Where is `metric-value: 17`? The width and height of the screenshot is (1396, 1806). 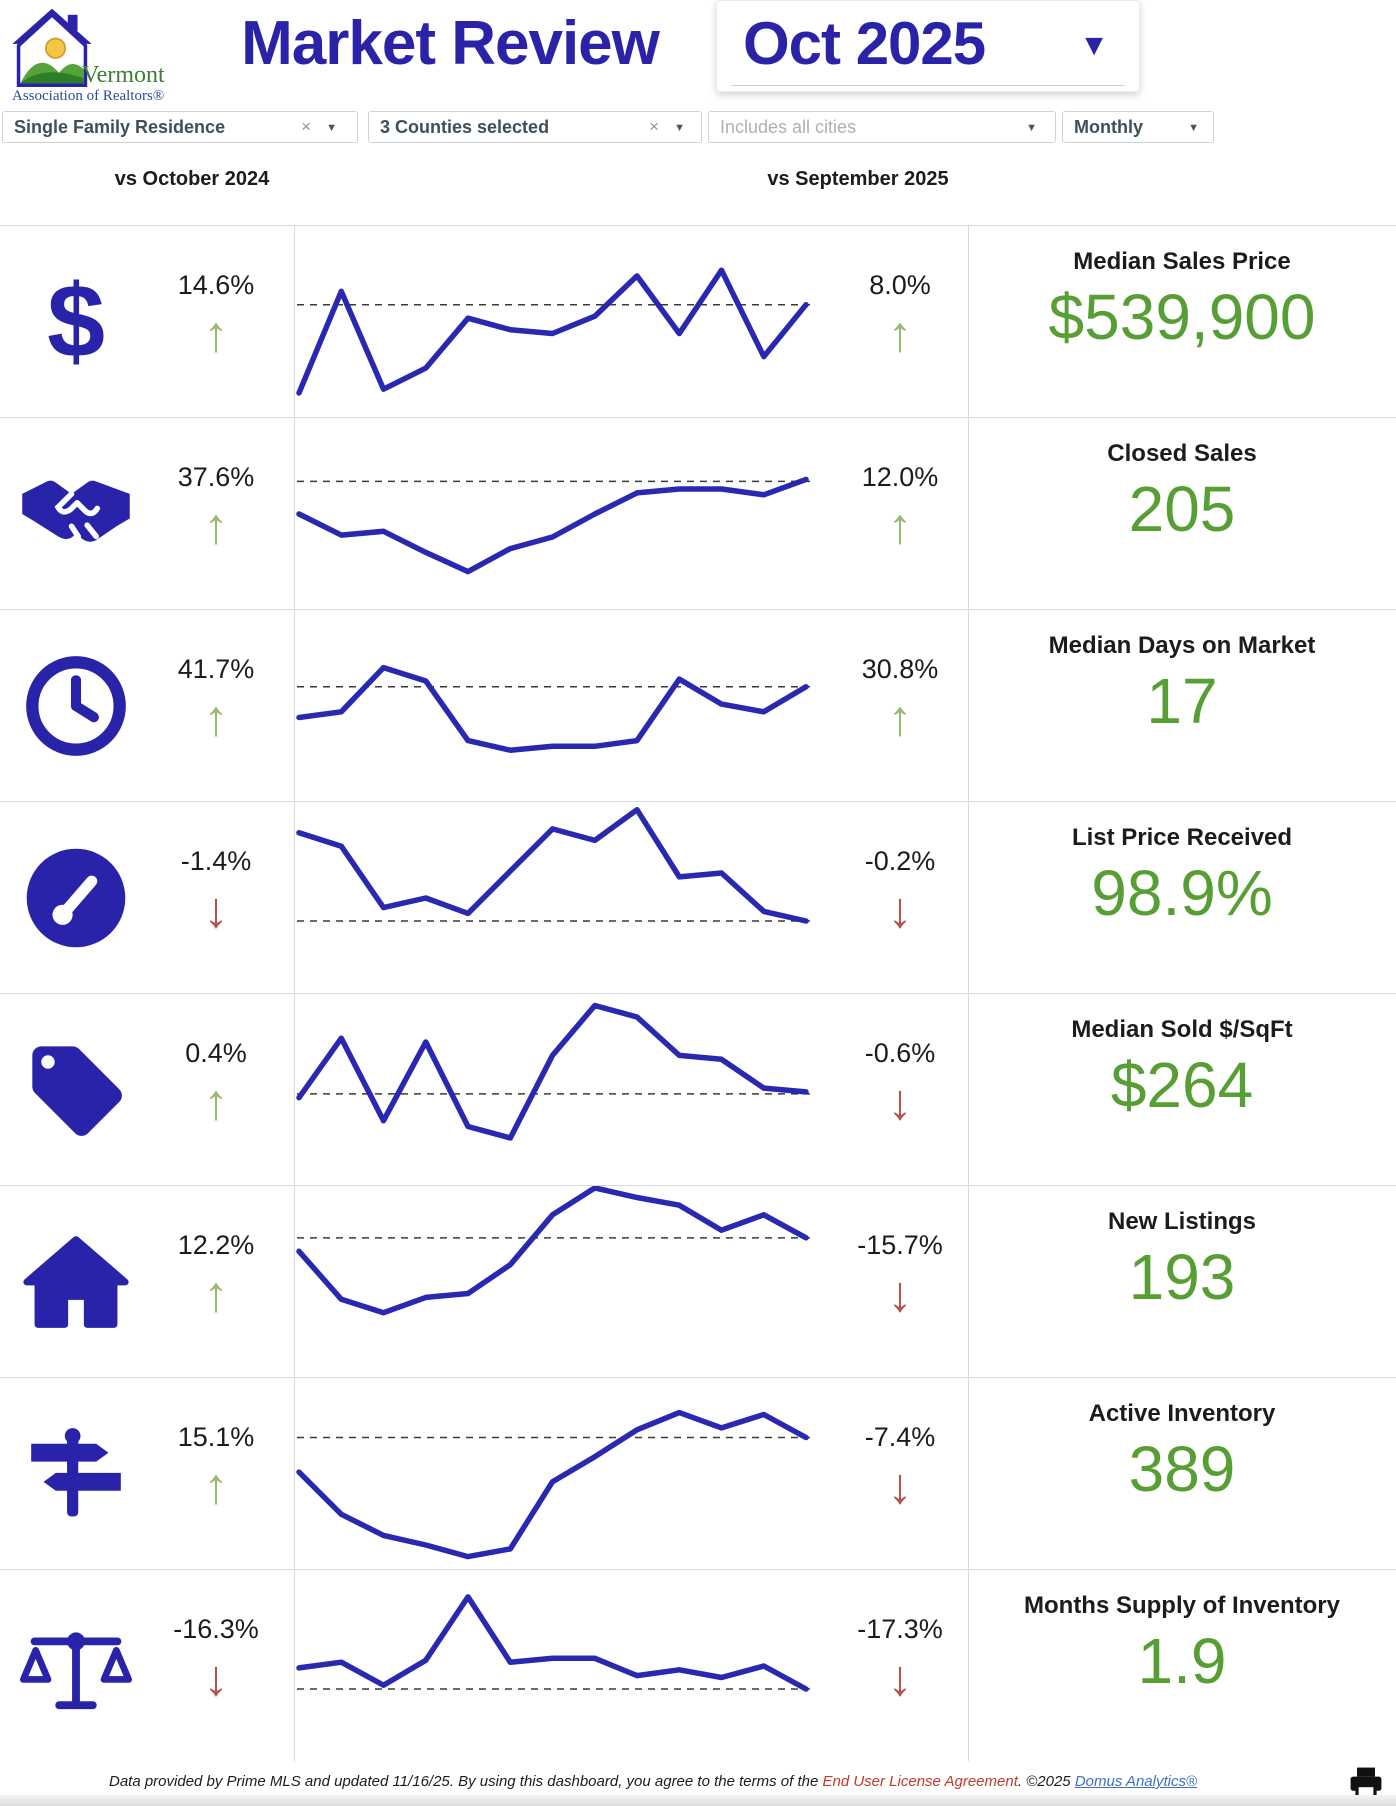 metric-value: 17 is located at coordinates (1182, 701).